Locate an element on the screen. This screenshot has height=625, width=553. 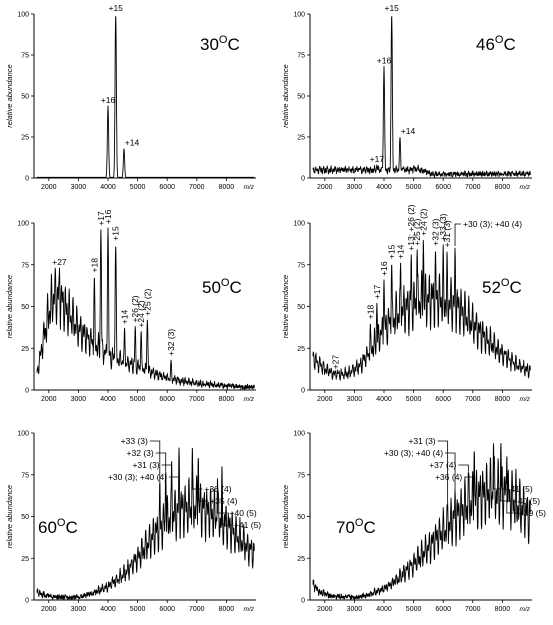
temperature-value: 46 is located at coordinates (485, 44).